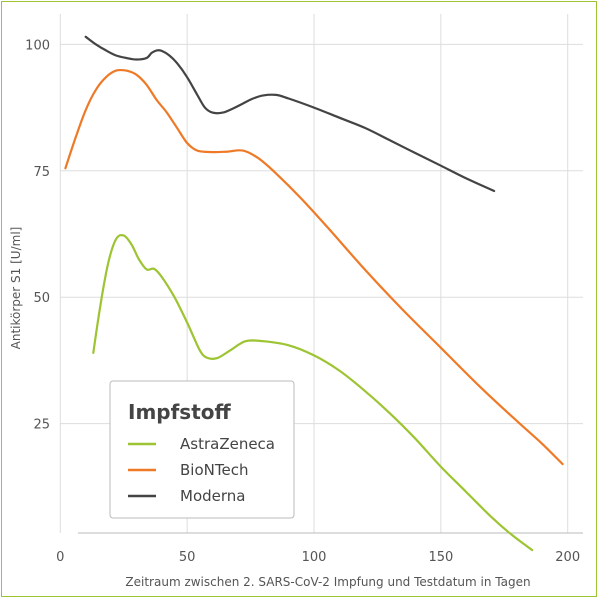 This screenshot has height=600, width=600. What do you see at coordinates (41, 425) in the screenshot?
I see `y-tick-label: 25` at bounding box center [41, 425].